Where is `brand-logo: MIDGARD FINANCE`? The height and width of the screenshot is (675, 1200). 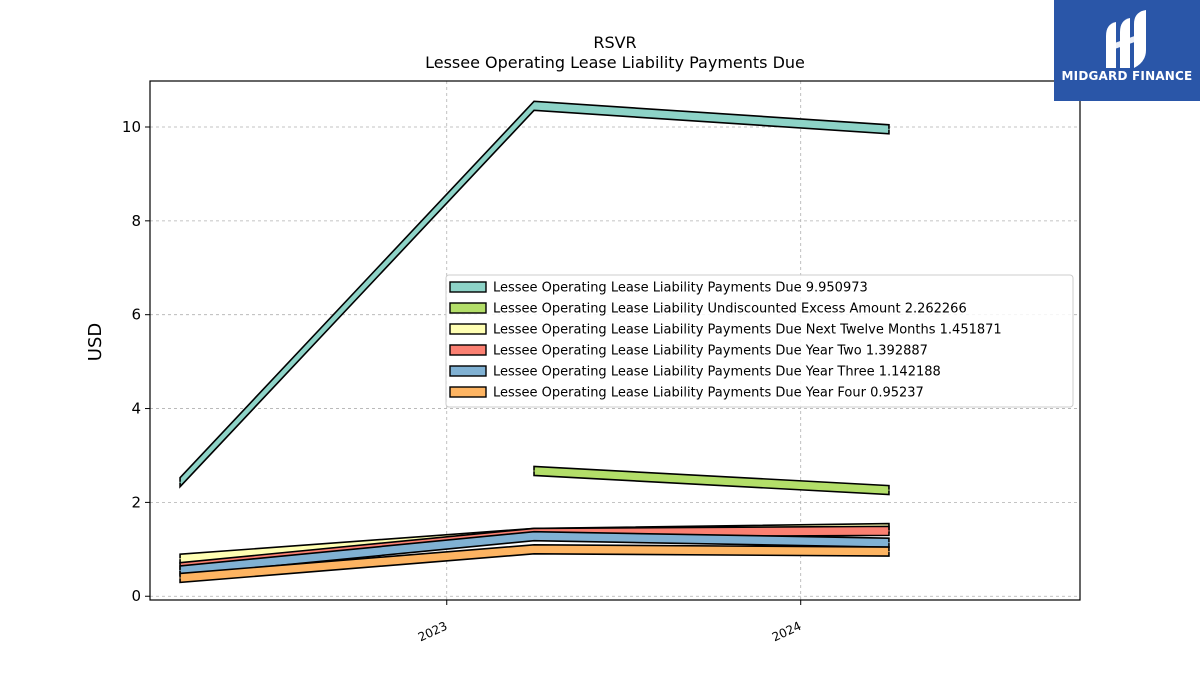
brand-logo: MIDGARD FINANCE is located at coordinates (1127, 50).